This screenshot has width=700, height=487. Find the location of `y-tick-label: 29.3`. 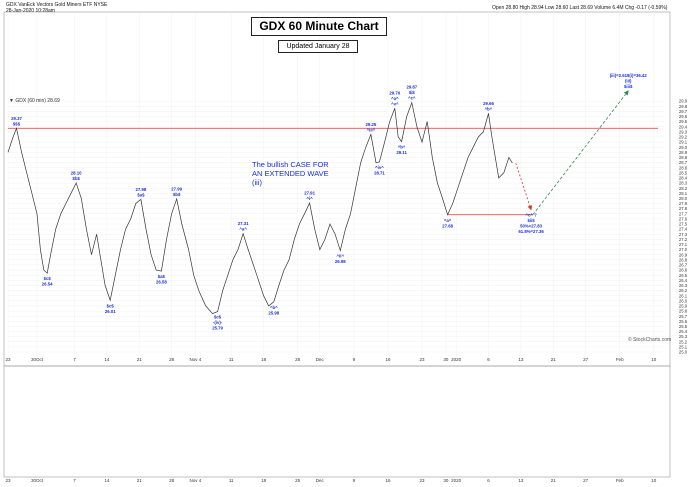

y-tick-label: 29.3 is located at coordinates (683, 131).